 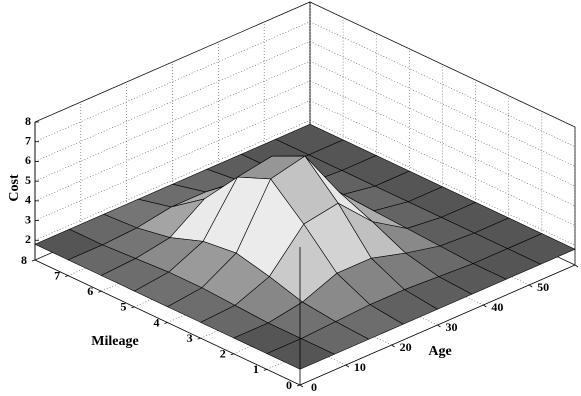 What do you see at coordinates (28, 140) in the screenshot?
I see `z-tick-label: 7` at bounding box center [28, 140].